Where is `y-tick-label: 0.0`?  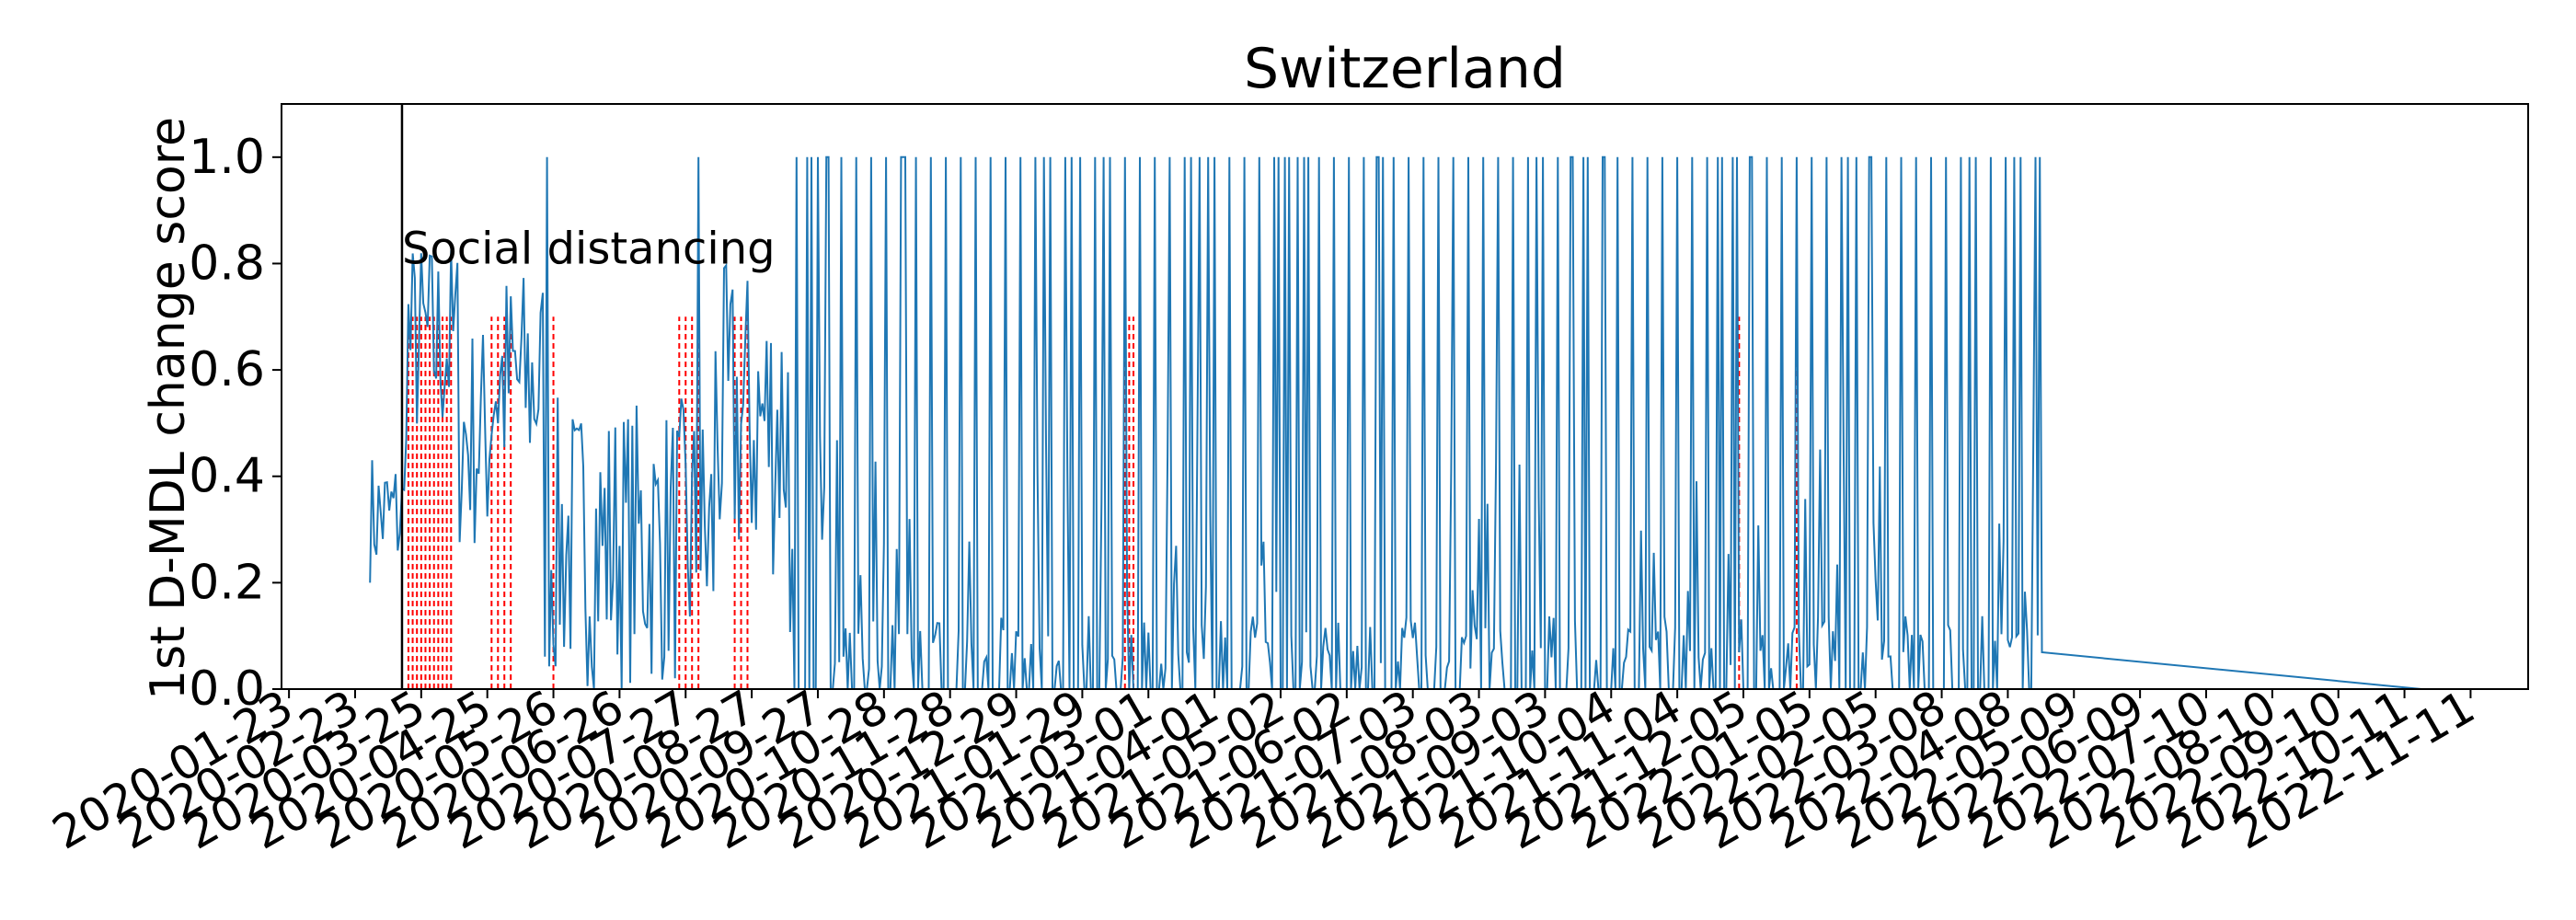 y-tick-label: 0.0 is located at coordinates (227, 689).